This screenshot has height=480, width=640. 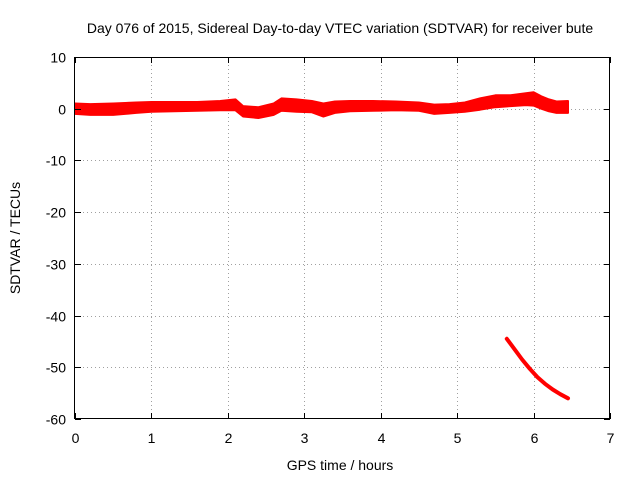 I want to click on y-tick-label: -20, so click(x=56, y=213).